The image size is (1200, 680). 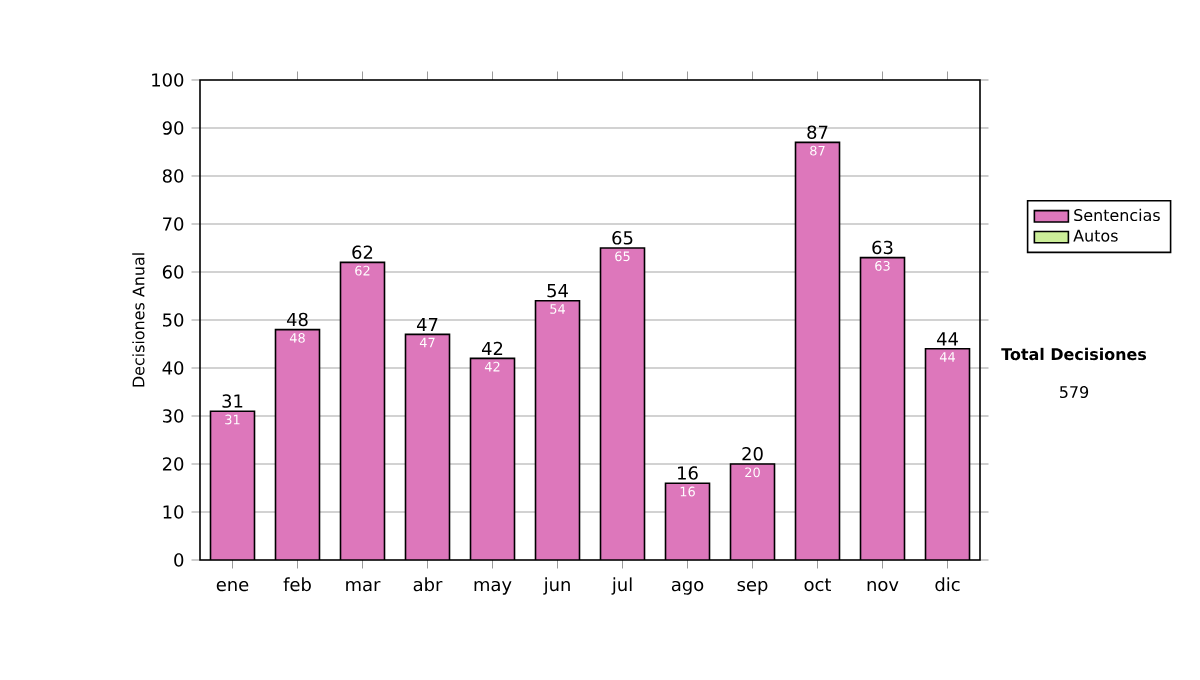 What do you see at coordinates (173, 512) in the screenshot?
I see `y-tick-label: 10` at bounding box center [173, 512].